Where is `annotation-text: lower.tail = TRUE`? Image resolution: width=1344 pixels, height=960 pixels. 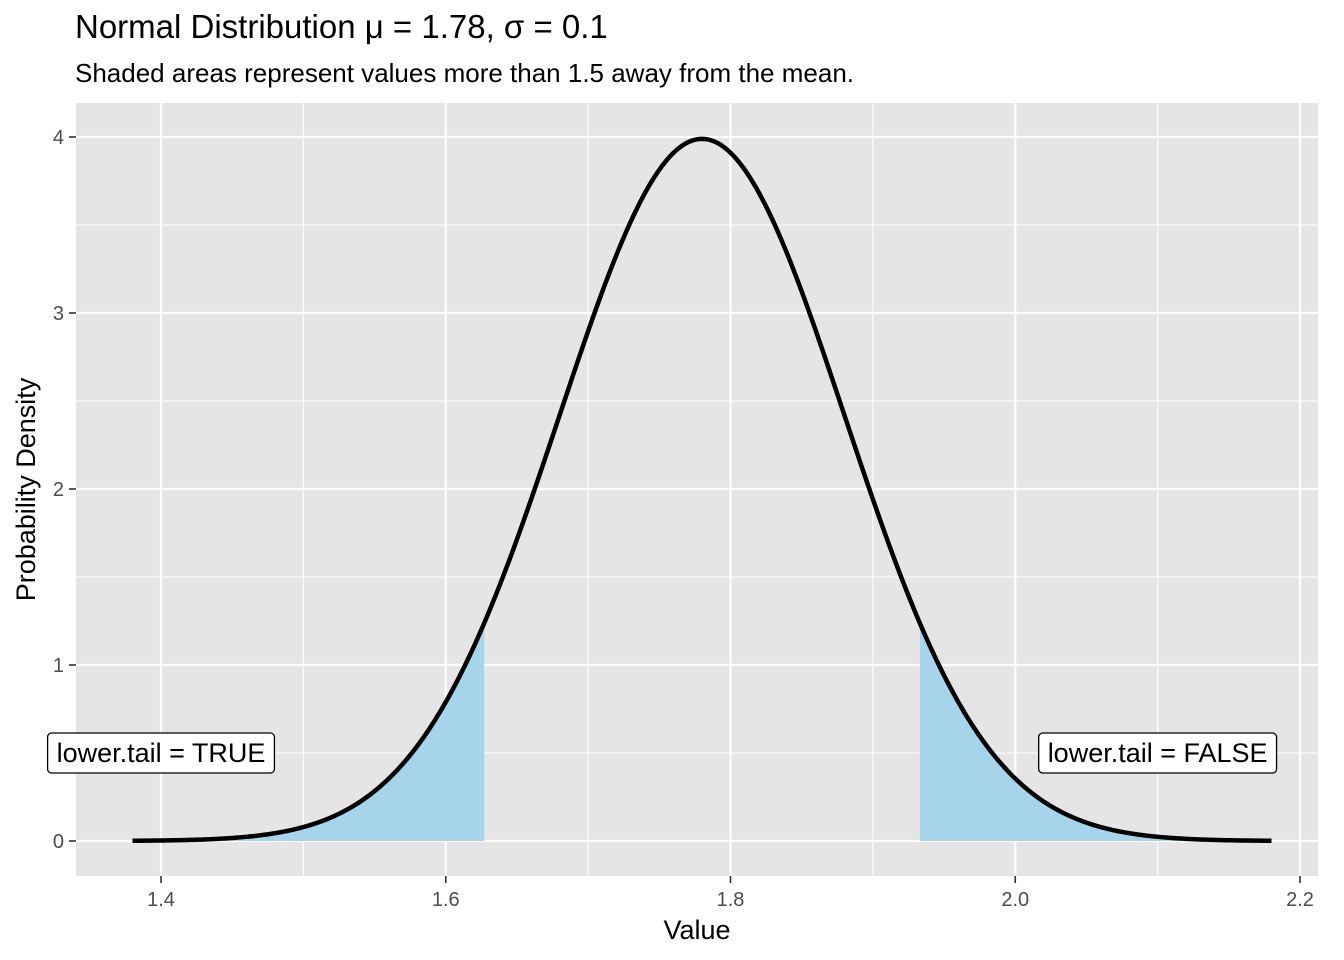 annotation-text: lower.tail = TRUE is located at coordinates (161, 753).